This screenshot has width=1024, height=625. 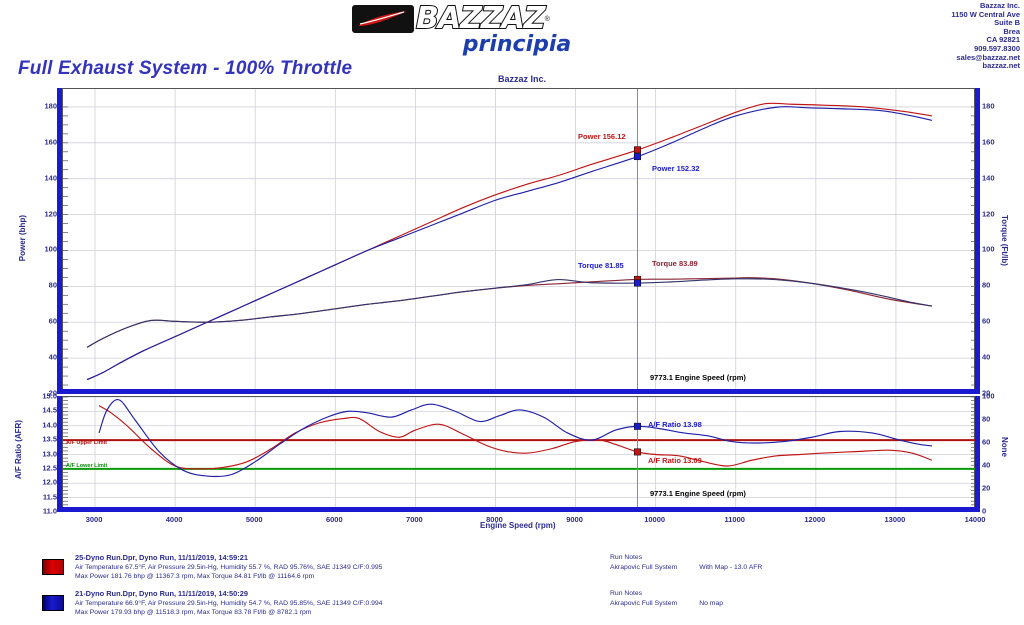 I want to click on axis-tick-label: 11000, so click(x=734, y=519).